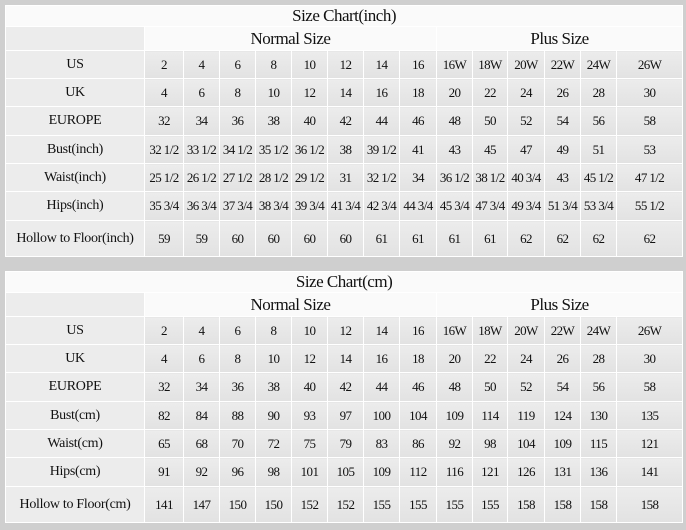 This screenshot has height=530, width=686. What do you see at coordinates (344, 282) in the screenshot?
I see `title-row: Size Chart(cm)` at bounding box center [344, 282].